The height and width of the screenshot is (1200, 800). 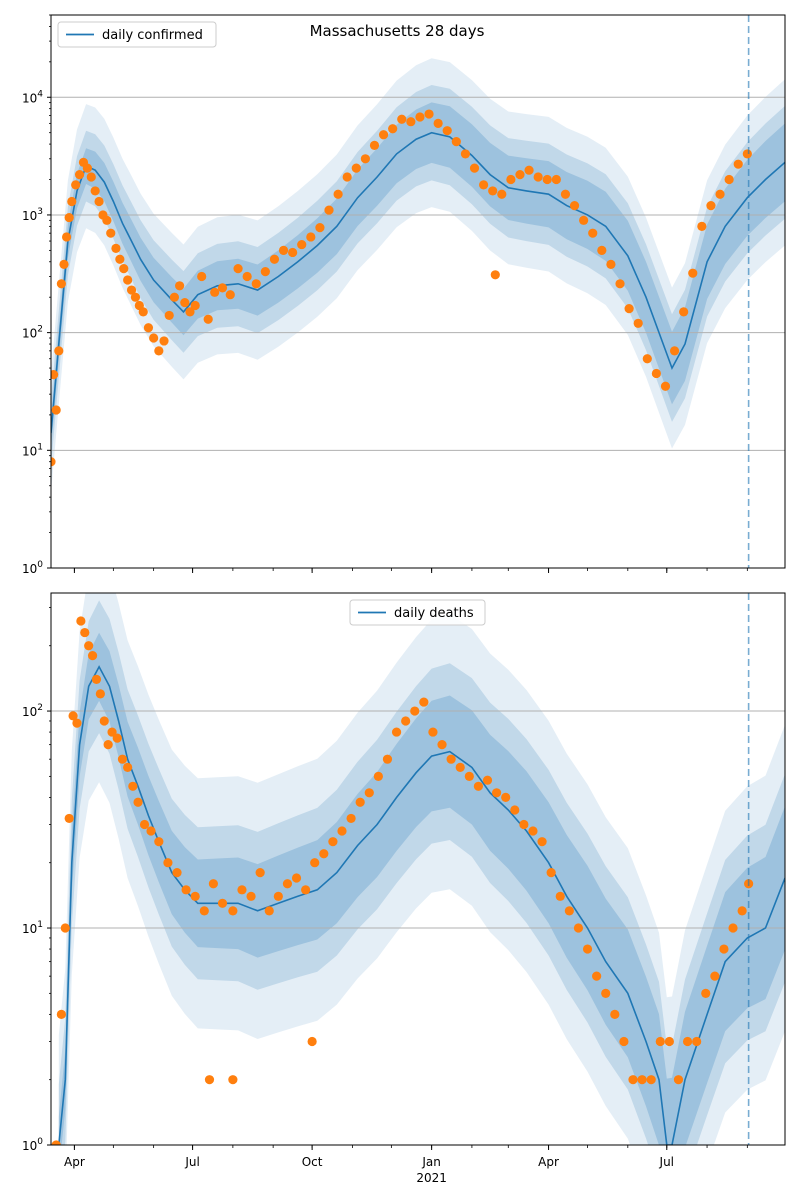 I want to click on y-tick-label: 10⁰, so click(x=32, y=568).